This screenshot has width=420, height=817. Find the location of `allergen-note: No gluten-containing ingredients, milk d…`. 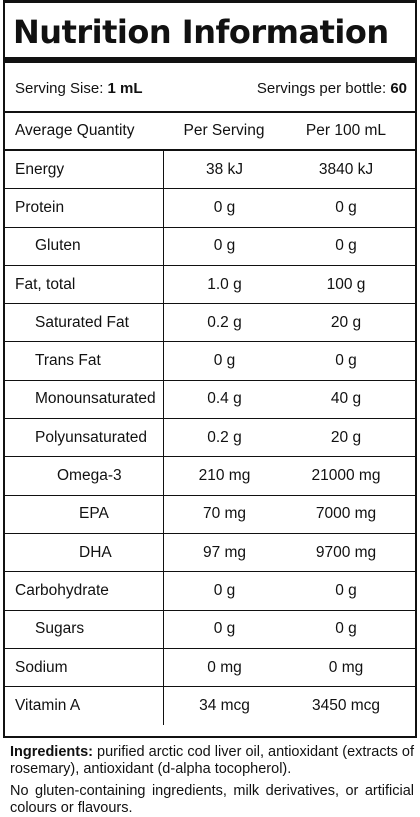

allergen-note: No gluten-containing ingredients, milk d… is located at coordinates (212, 799).